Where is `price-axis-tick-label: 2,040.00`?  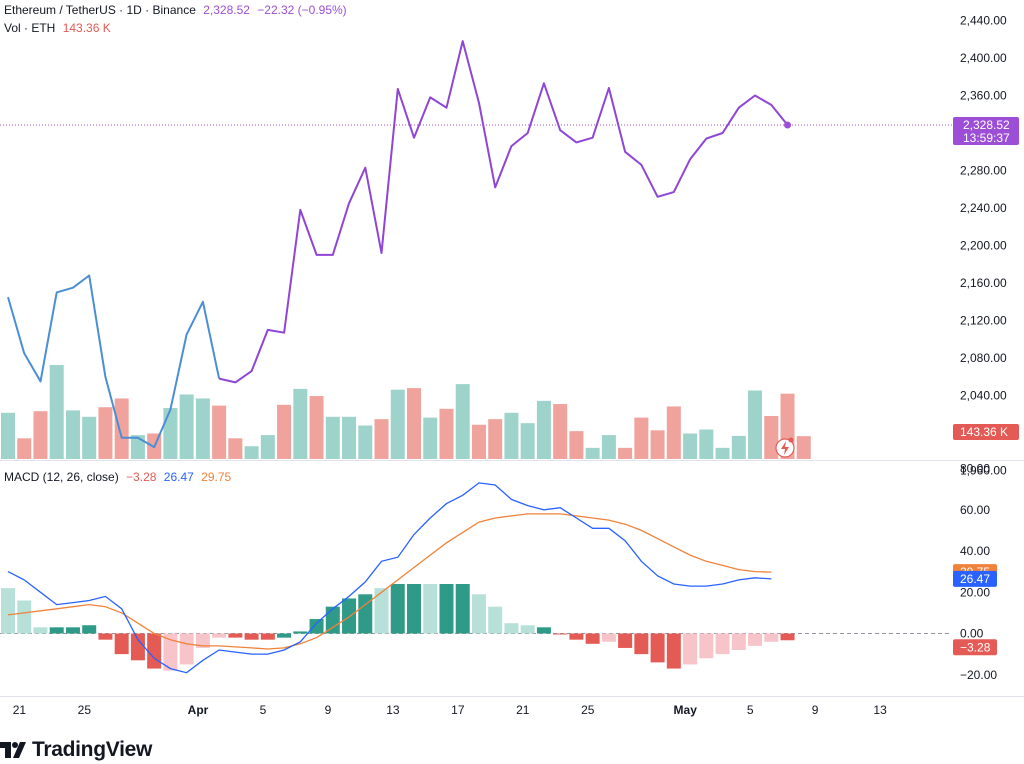
price-axis-tick-label: 2,040.00 is located at coordinates (983, 396).